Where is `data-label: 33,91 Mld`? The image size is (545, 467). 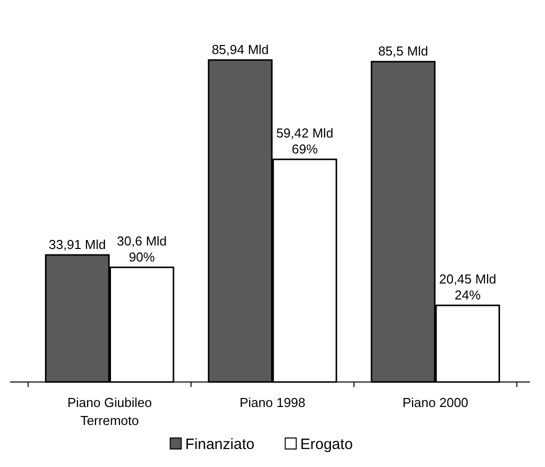
data-label: 33,91 Mld is located at coordinates (77, 244).